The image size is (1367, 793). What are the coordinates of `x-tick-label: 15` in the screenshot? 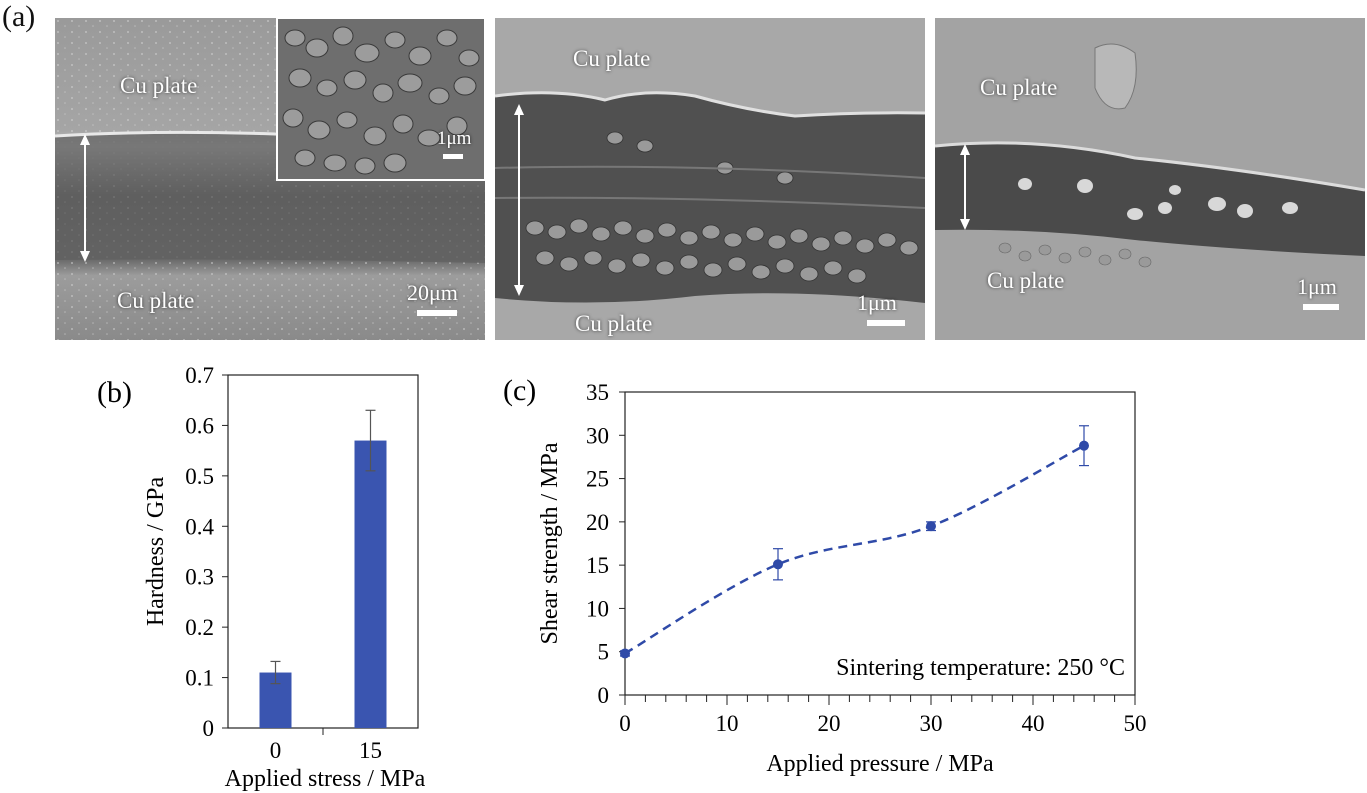 It's located at (370, 750).